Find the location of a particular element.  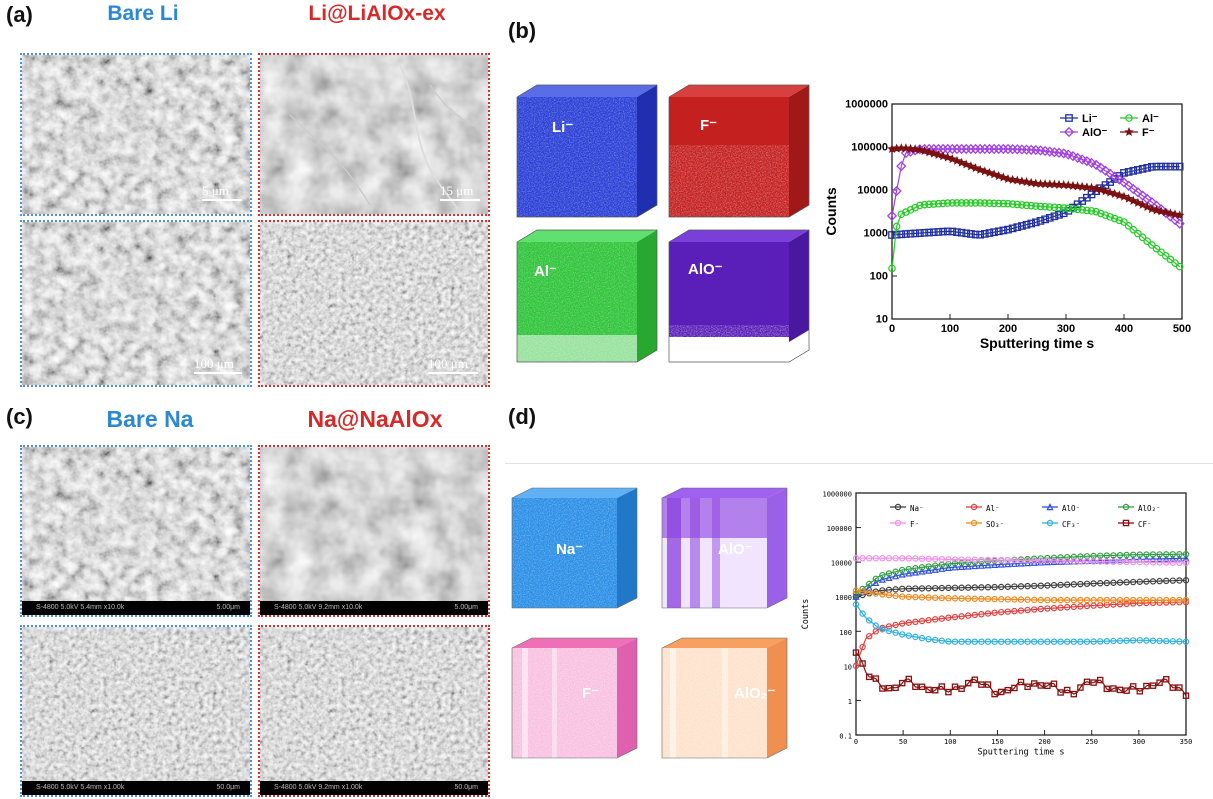

legend-entry: F⁻ is located at coordinates (1137, 133).